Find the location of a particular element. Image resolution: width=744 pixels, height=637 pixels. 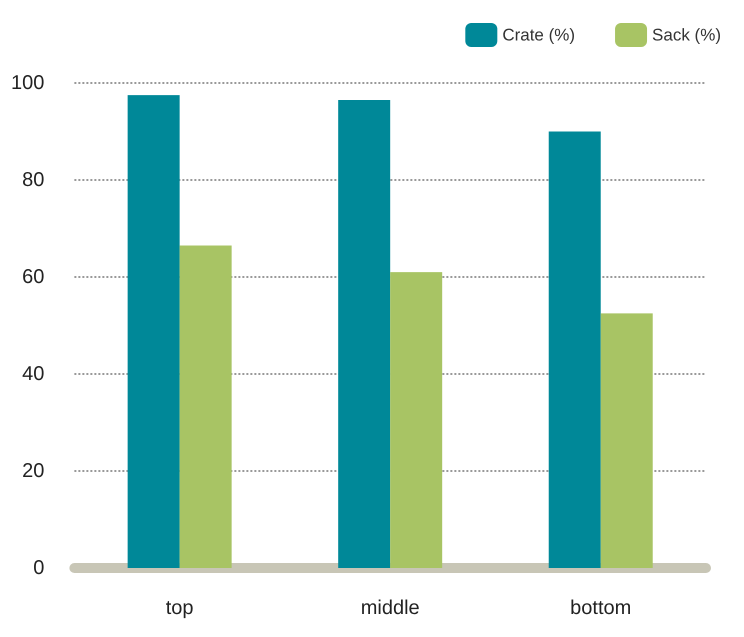

y-tick-label: 40 is located at coordinates (33, 374).